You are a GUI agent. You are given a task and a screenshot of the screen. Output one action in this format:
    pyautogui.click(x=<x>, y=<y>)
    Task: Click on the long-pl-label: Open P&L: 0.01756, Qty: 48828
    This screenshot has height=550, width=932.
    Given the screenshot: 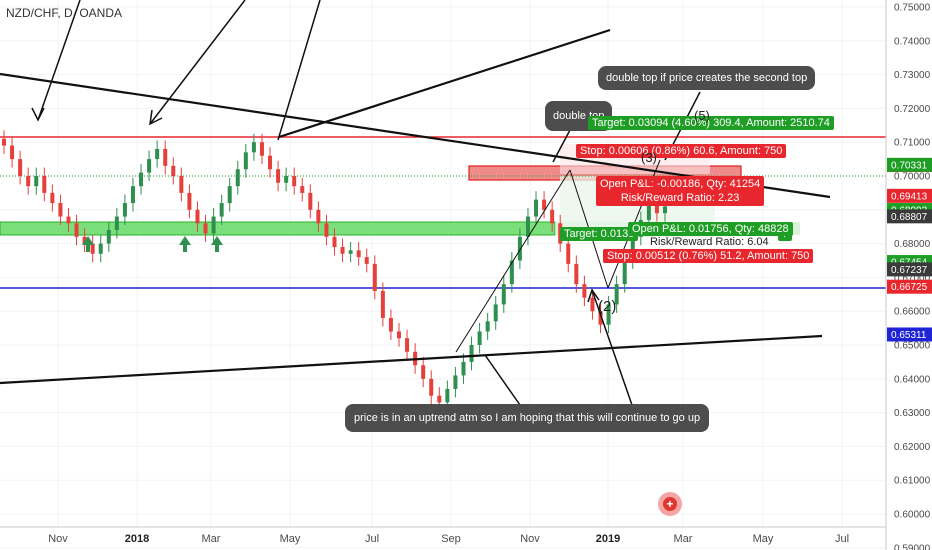 What is the action you would take?
    pyautogui.click(x=710, y=229)
    